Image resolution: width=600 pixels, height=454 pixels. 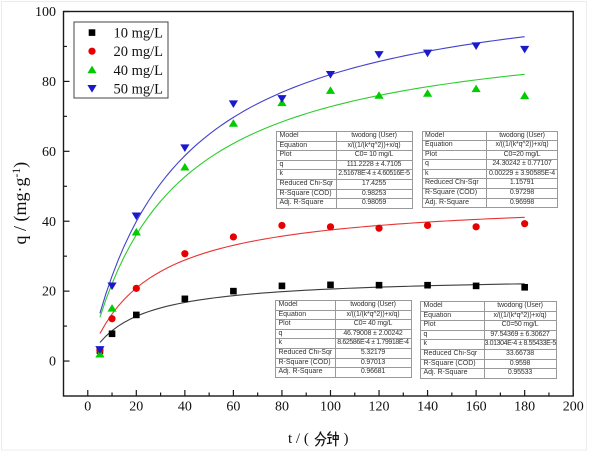 What do you see at coordinates (20, 203) in the screenshot?
I see `svg-text: q / (mg·g-1)` at bounding box center [20, 203].